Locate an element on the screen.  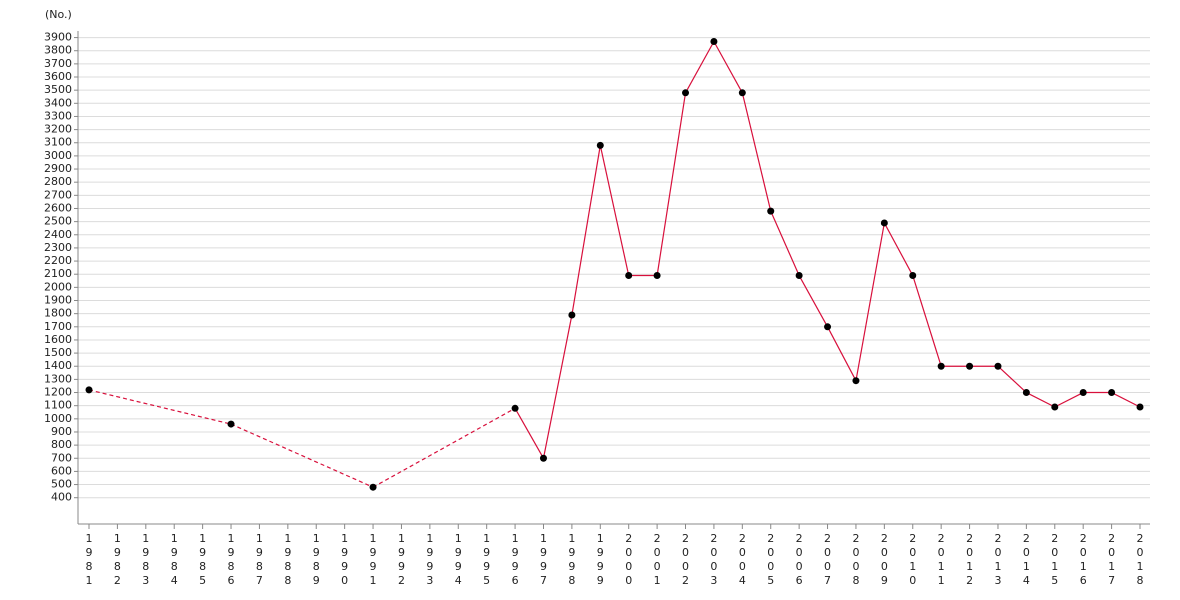
x-tick-label: 1998 is located at coordinates (571, 560).